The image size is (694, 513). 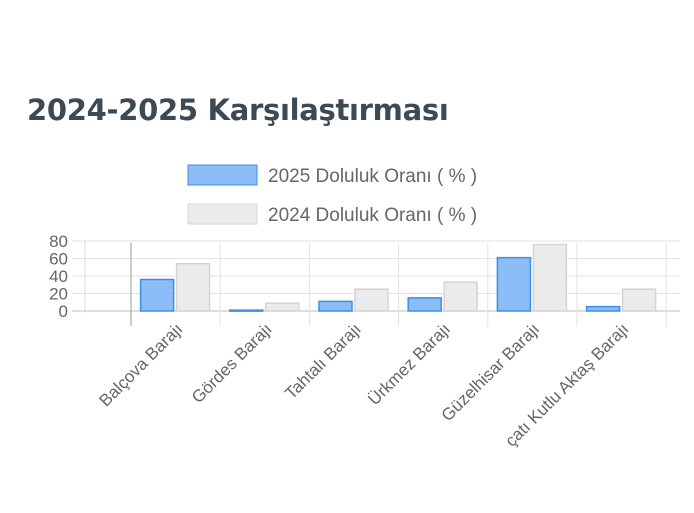 I want to click on x-category-label: Gördes Barajı, so click(x=232, y=363).